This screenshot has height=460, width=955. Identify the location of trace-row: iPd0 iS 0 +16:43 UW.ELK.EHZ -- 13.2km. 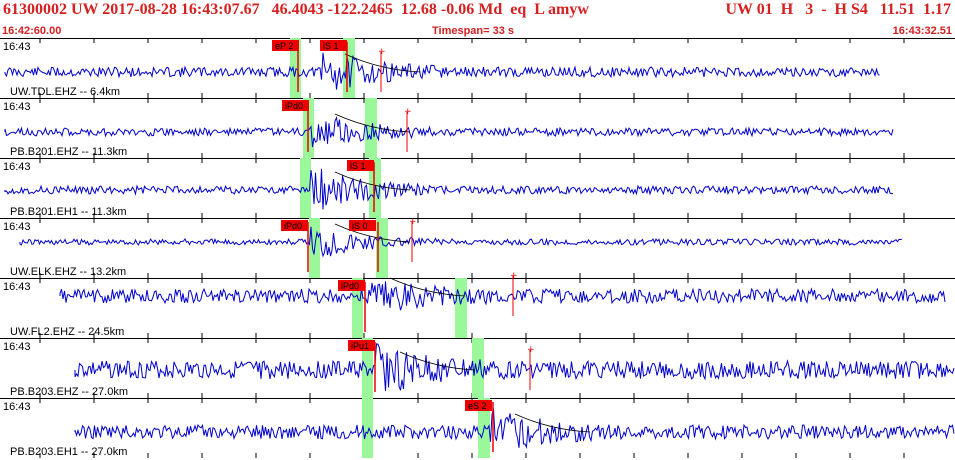
(477, 247).